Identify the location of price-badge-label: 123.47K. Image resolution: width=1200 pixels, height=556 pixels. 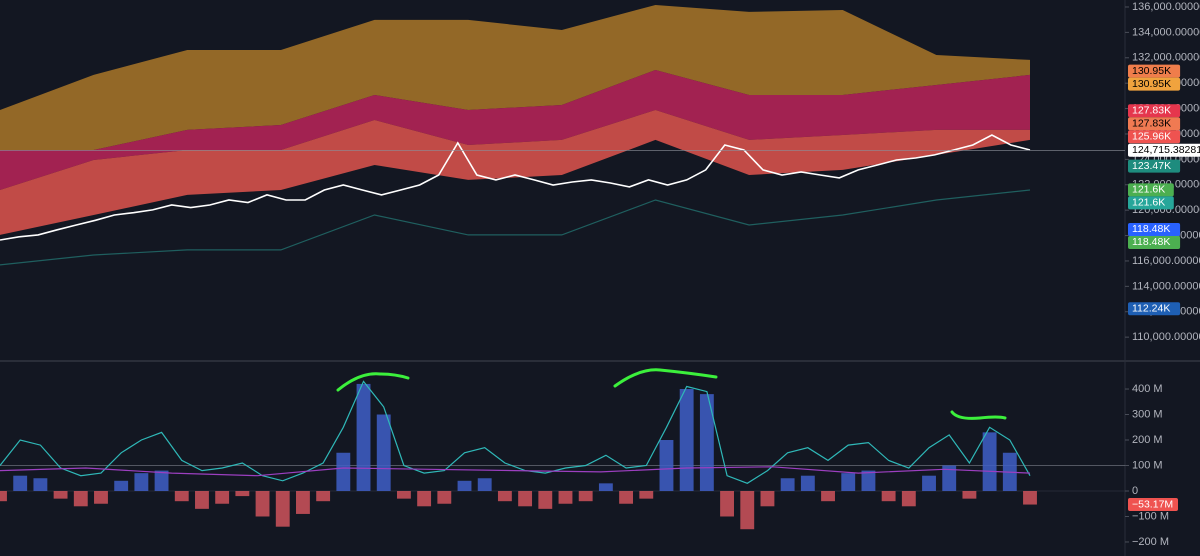
(1151, 166).